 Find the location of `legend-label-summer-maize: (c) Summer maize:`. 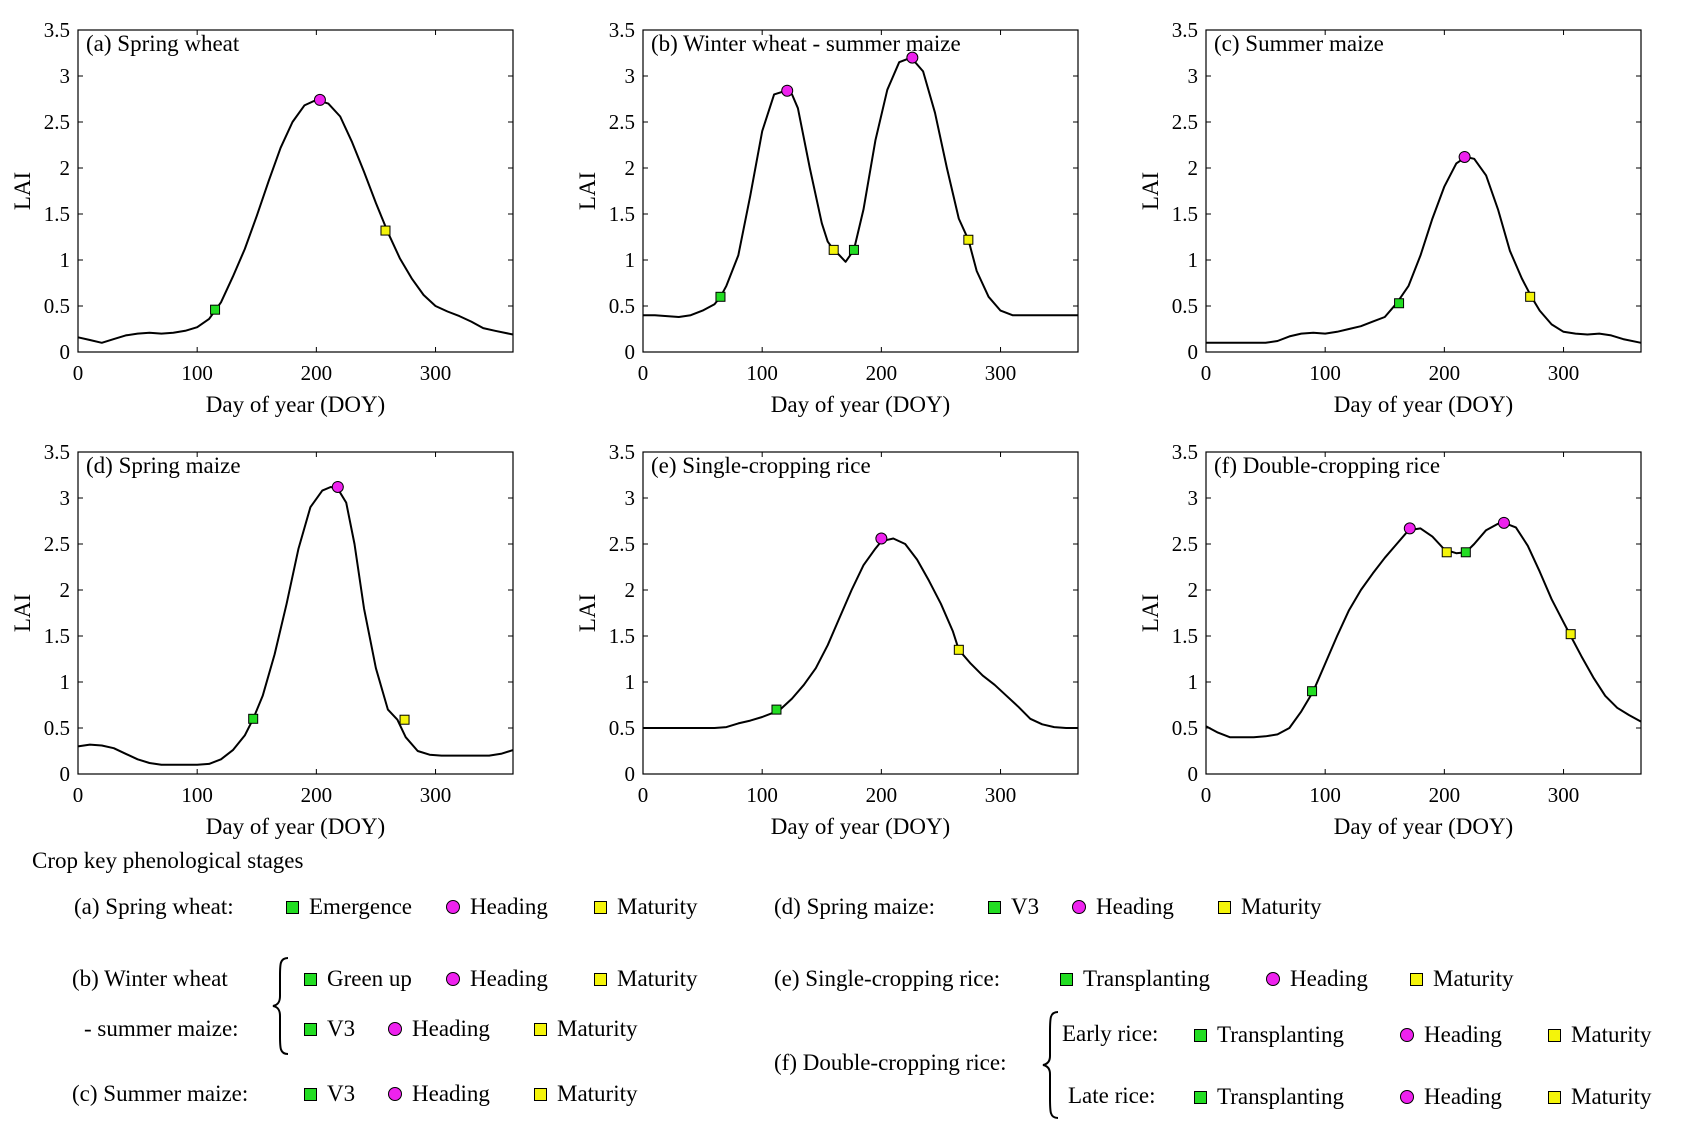

legend-label-summer-maize: (c) Summer maize: is located at coordinates (160, 1093).